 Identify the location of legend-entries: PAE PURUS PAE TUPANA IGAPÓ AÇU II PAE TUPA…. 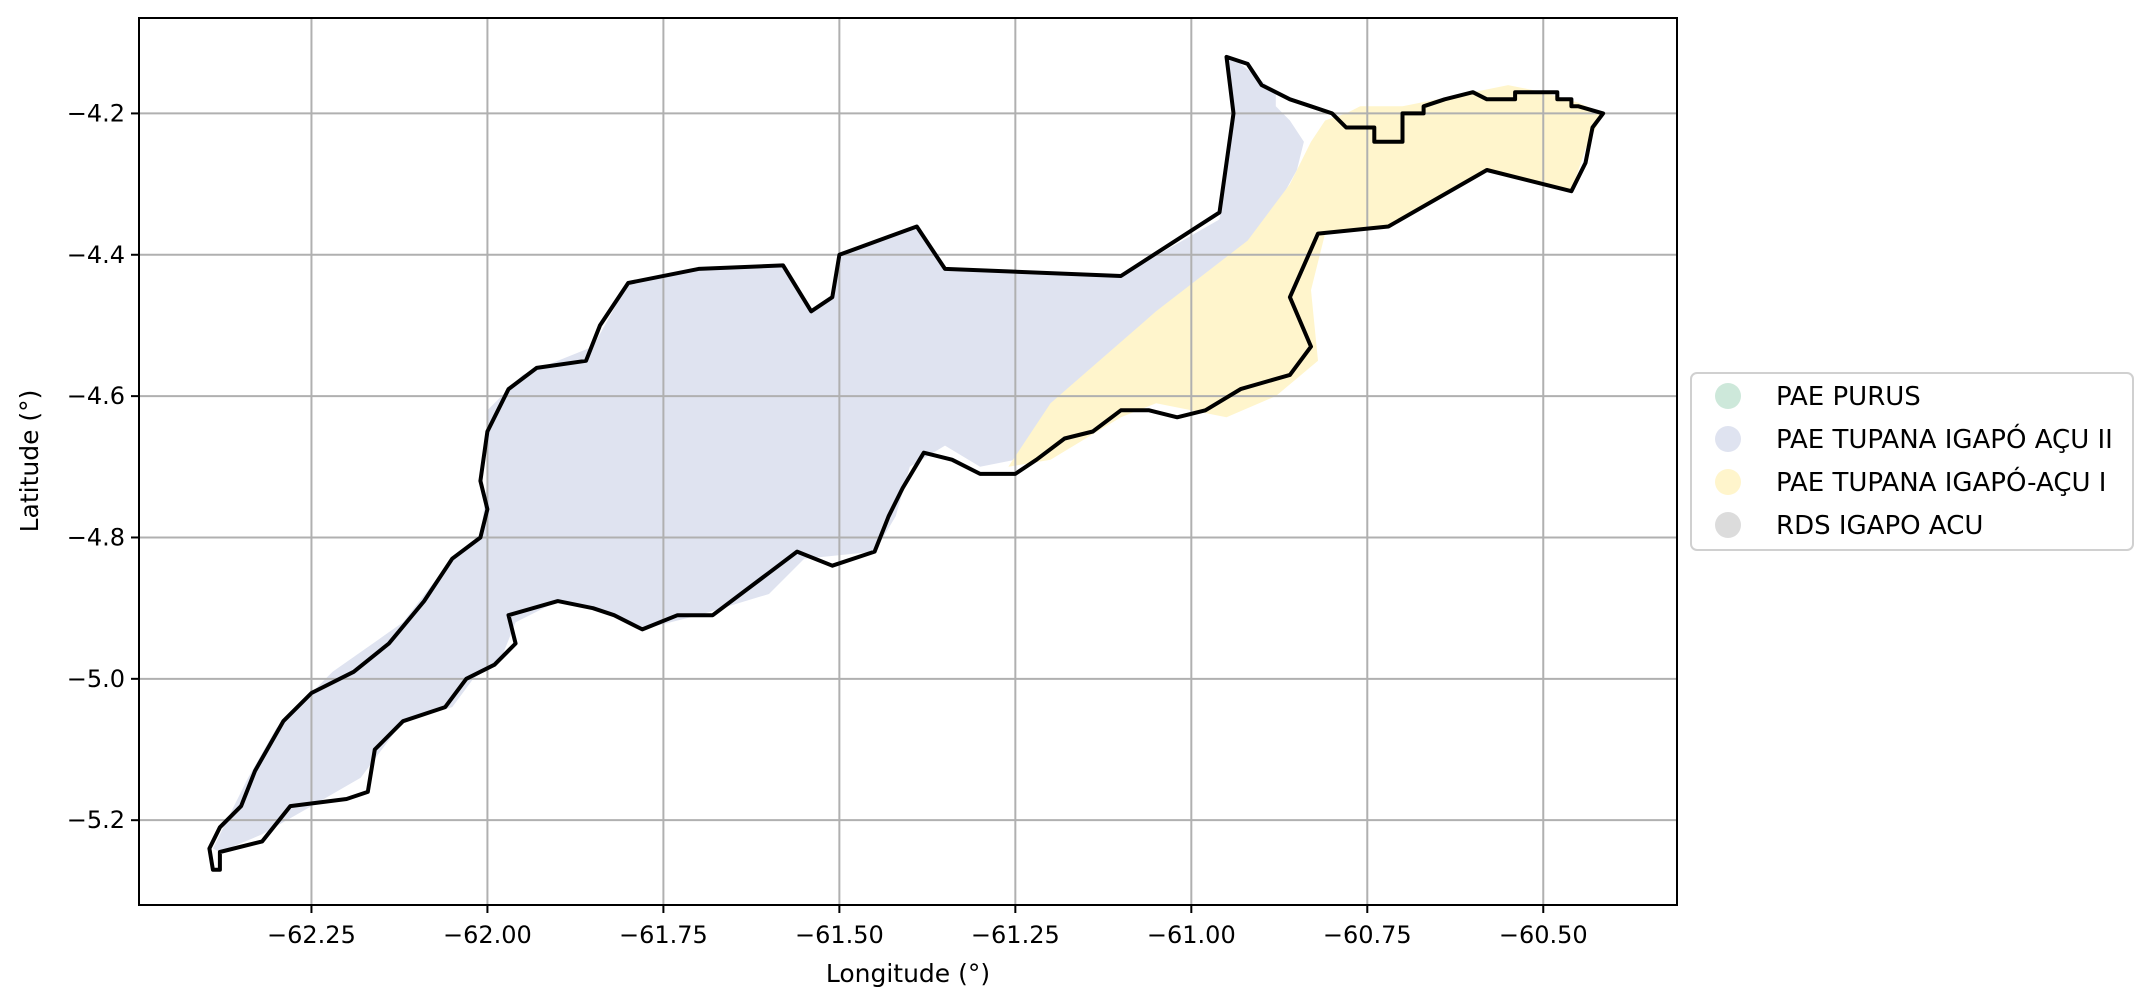
(1914, 461).